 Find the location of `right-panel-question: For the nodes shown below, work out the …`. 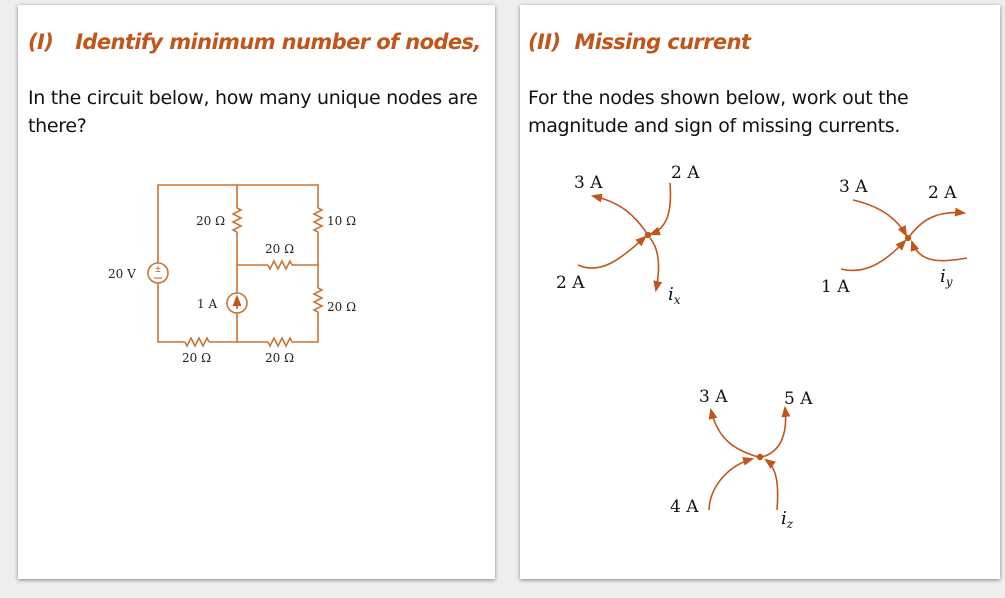

right-panel-question: For the nodes shown below, work out the … is located at coordinates (718, 112).